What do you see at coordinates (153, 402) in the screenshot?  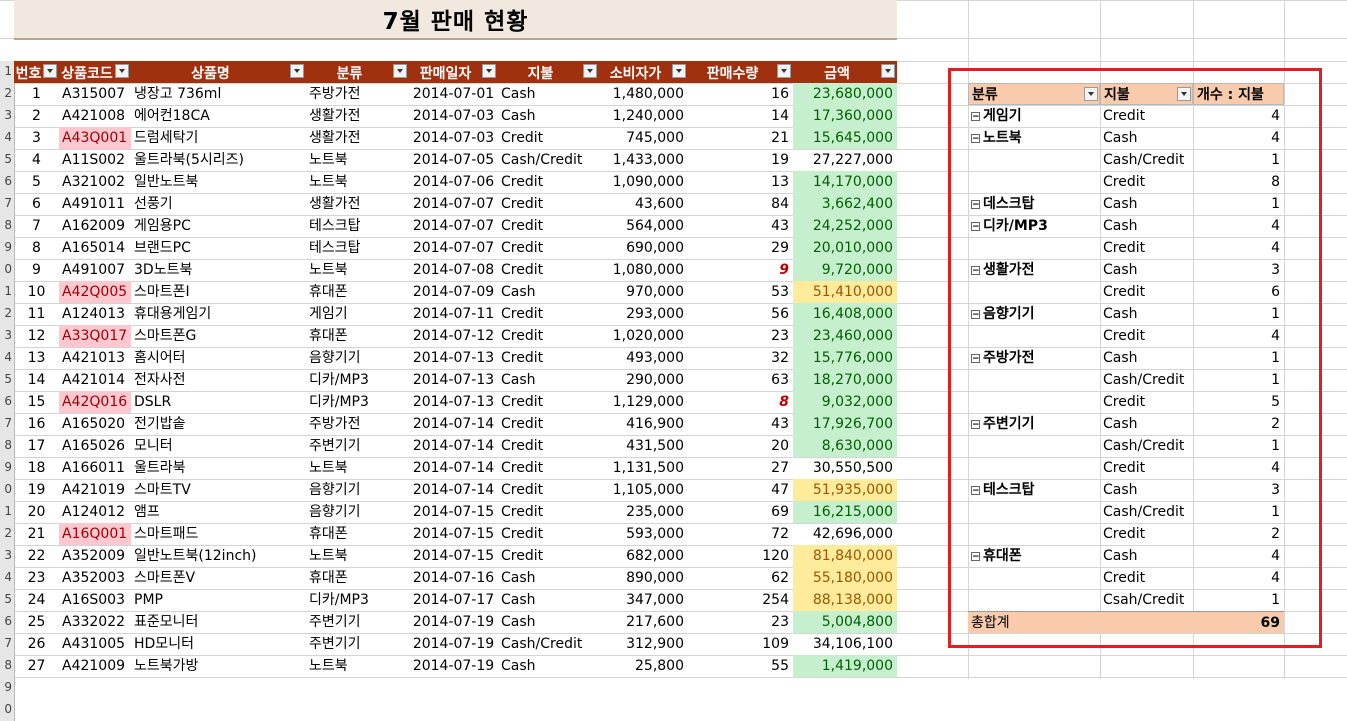 I see `cell-name: DSLR` at bounding box center [153, 402].